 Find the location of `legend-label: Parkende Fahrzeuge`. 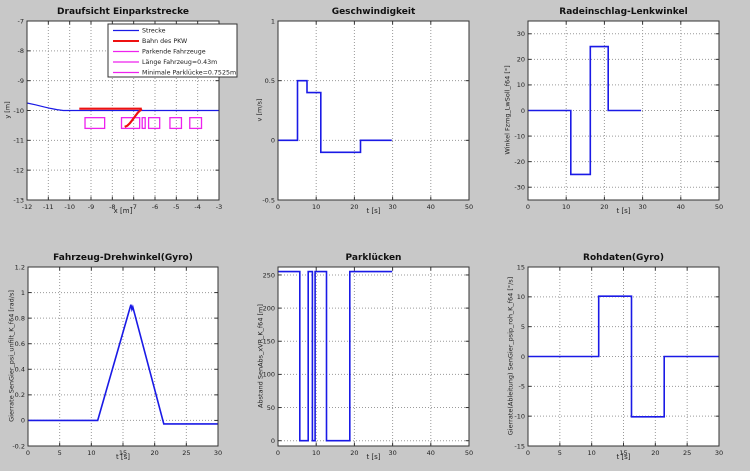

legend-label: Parkende Fahrzeuge is located at coordinates (174, 52).